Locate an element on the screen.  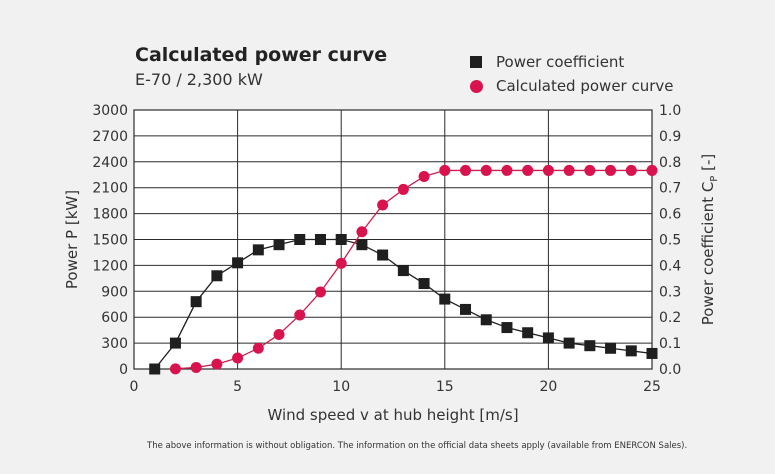
x-tick-label: 15 is located at coordinates (445, 387).